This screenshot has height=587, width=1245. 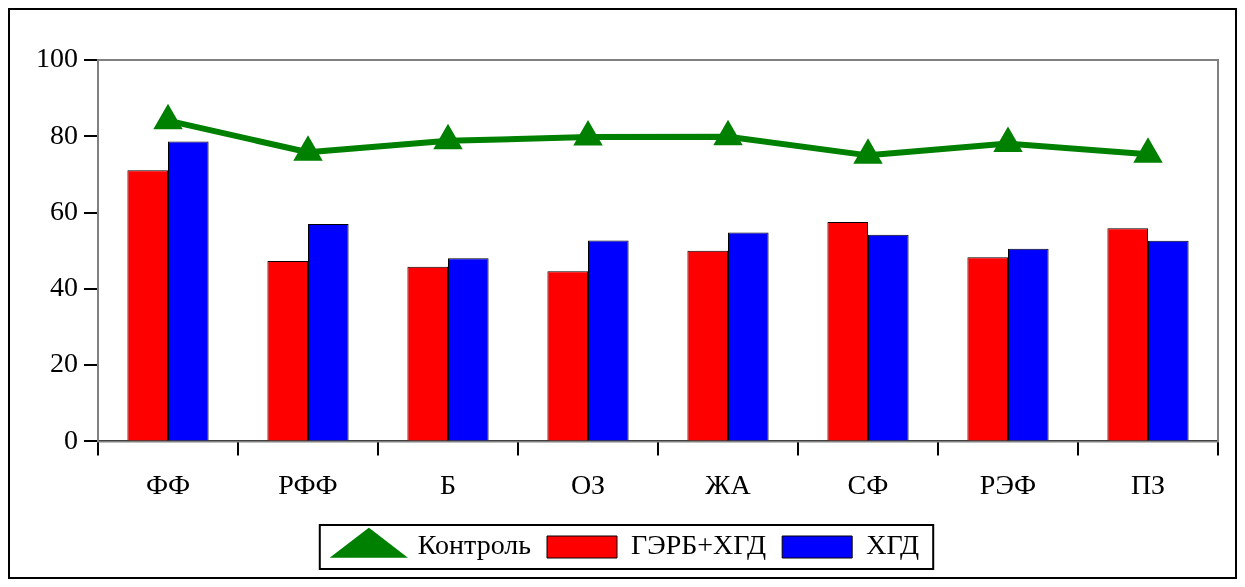 I want to click on x-tick-label: ОЗ, so click(x=588, y=484).